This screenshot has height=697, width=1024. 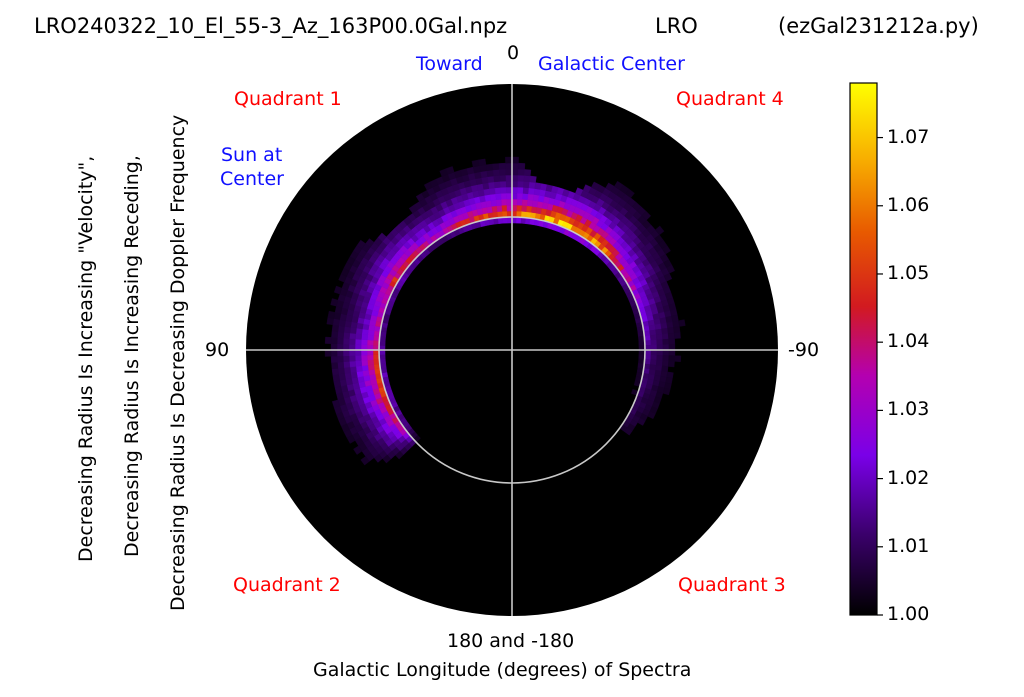 What do you see at coordinates (730, 99) in the screenshot?
I see `quadrant-4-label: Quadrant 4` at bounding box center [730, 99].